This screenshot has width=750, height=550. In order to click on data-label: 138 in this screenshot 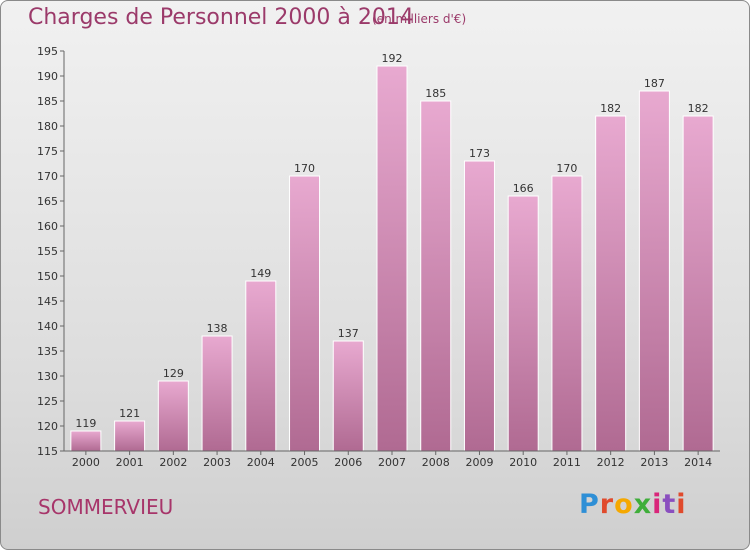, I will do `click(217, 328)`.